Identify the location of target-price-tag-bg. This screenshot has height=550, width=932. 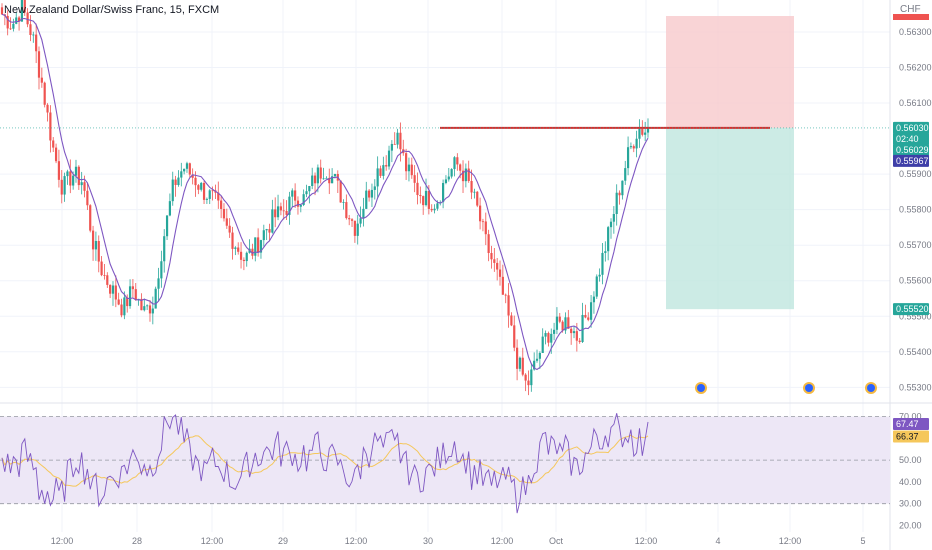
(911, 309).